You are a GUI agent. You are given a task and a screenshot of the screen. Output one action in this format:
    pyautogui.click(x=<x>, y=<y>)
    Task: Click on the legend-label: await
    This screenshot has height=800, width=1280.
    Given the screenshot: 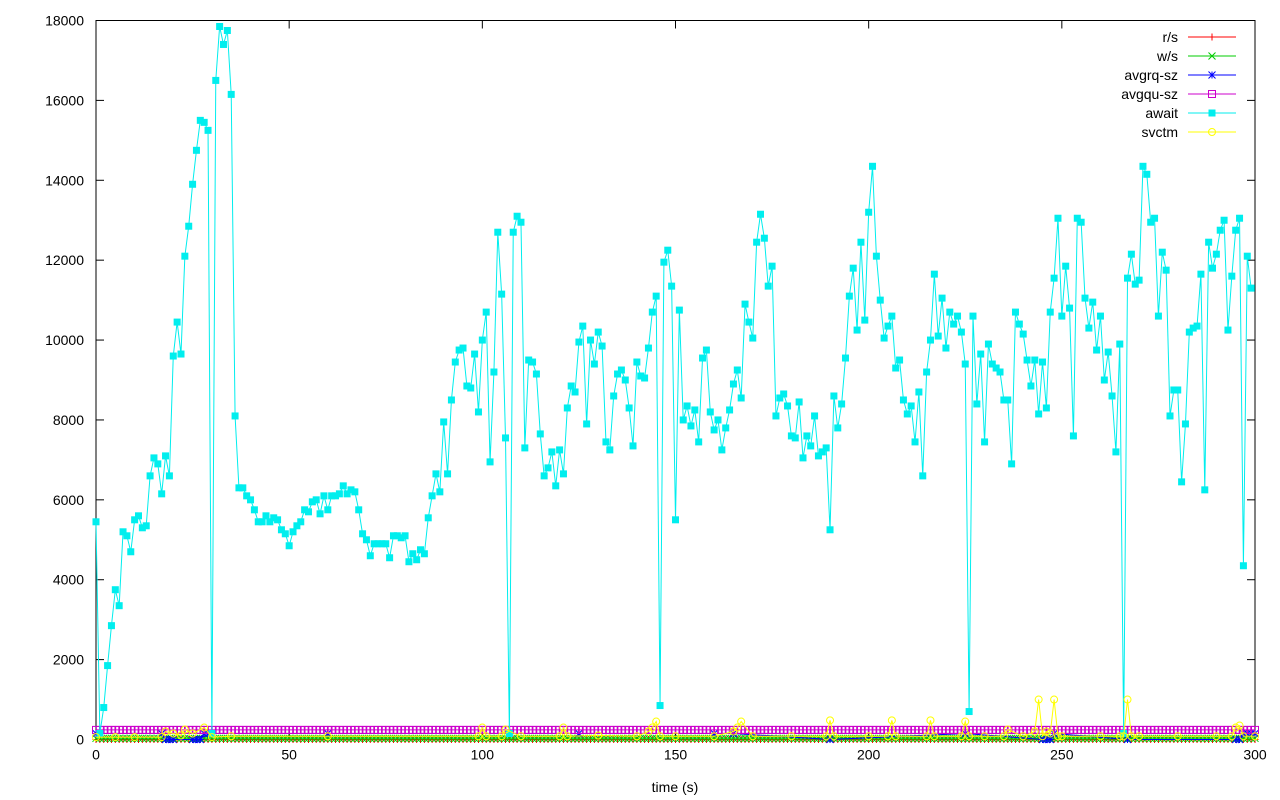 What is the action you would take?
    pyautogui.click(x=1161, y=113)
    